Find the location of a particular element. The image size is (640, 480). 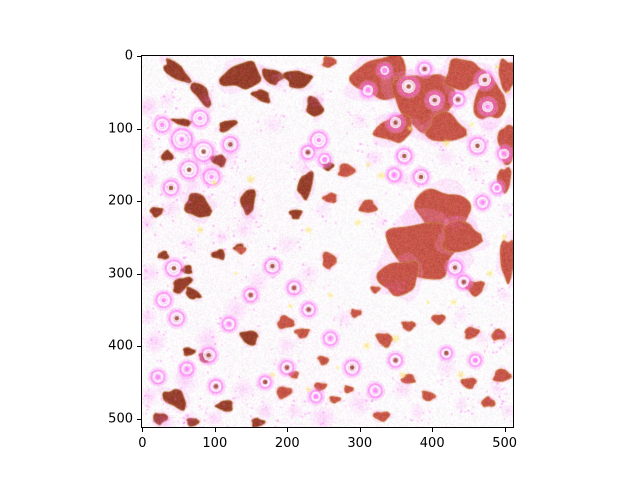

x-tick-label: 300 is located at coordinates (360, 443).